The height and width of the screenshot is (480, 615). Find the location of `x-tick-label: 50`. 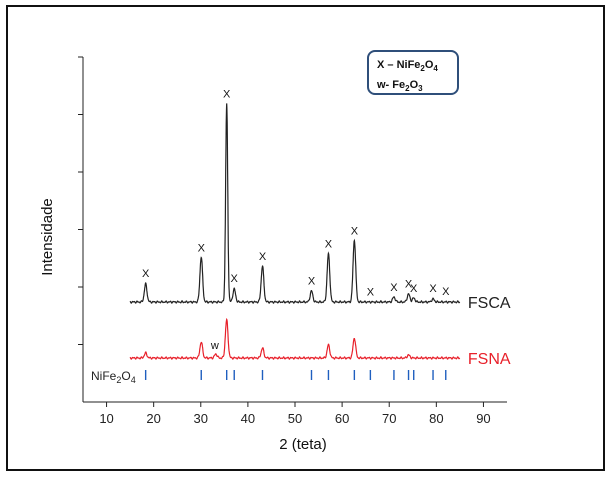

x-tick-label: 50 is located at coordinates (295, 418).